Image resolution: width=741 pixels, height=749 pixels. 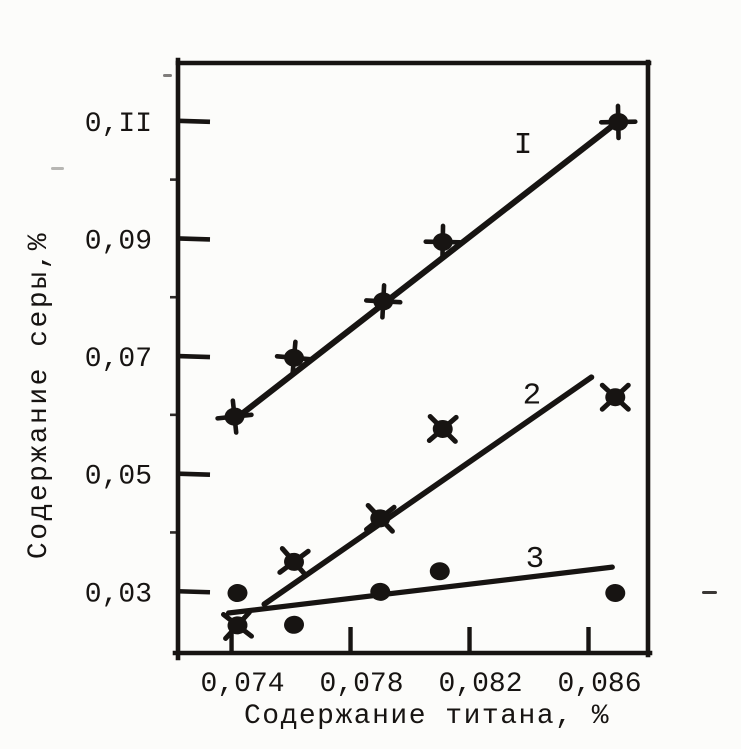 I want to click on x-tick-label: 0,074, so click(x=243, y=684).